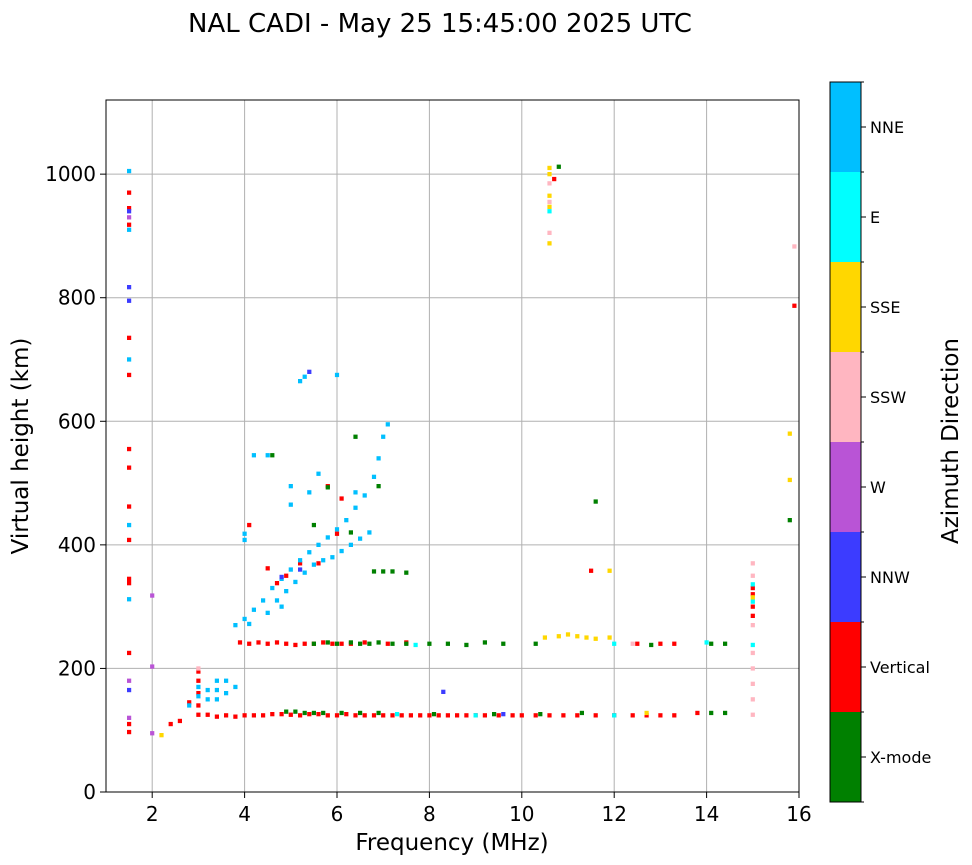 Image resolution: width=972 pixels, height=865 pixels. Describe the element at coordinates (706, 814) in the screenshot. I see `x-tick-label: 14` at that location.